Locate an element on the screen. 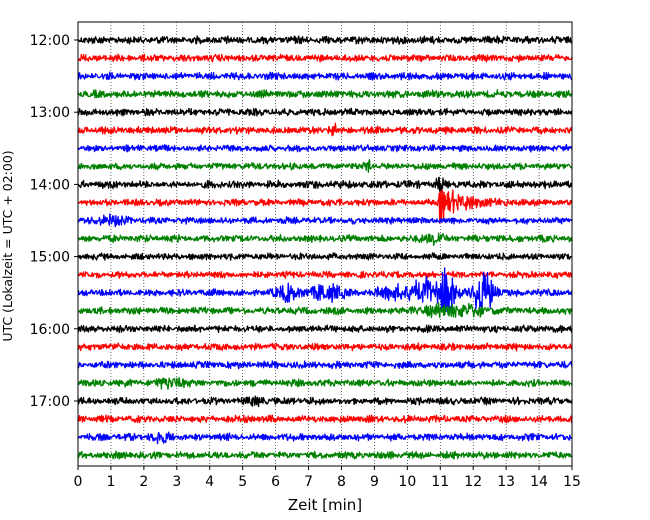 This screenshot has height=520, width=650. x-tick-label: 8 is located at coordinates (341, 482).